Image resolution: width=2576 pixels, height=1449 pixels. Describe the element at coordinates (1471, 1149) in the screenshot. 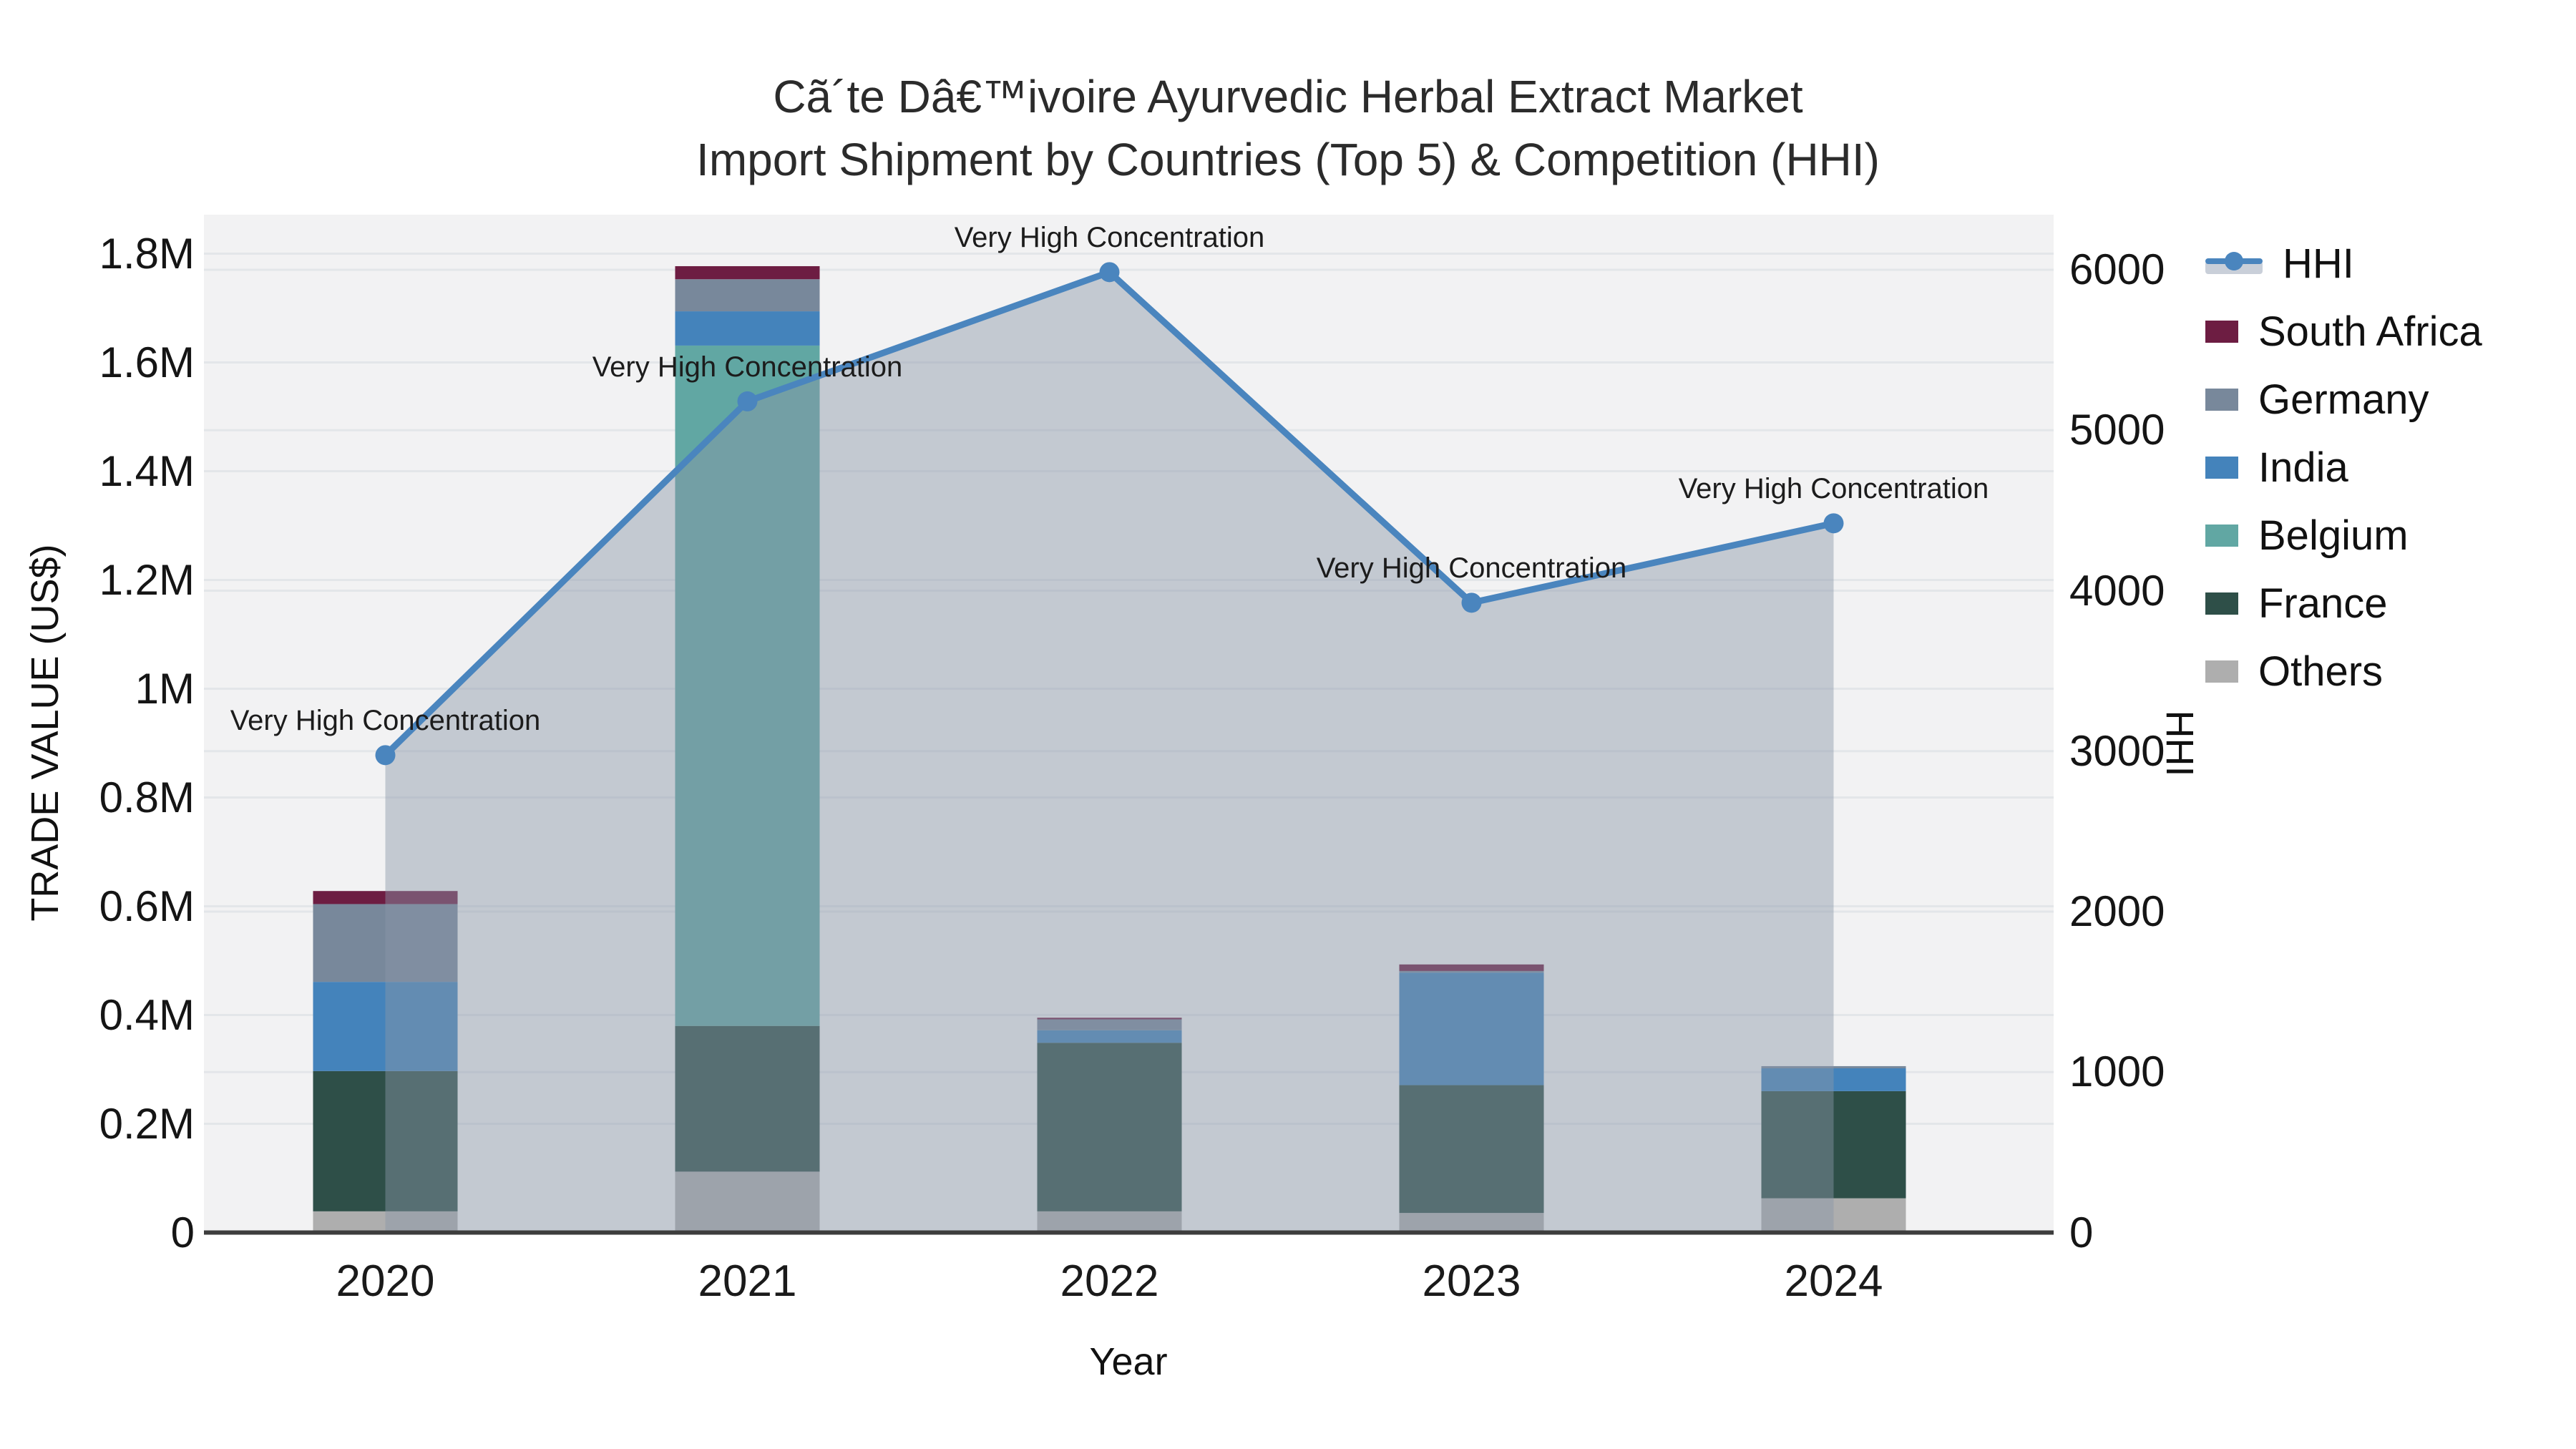

I see `bar-segment-france-2023` at that location.